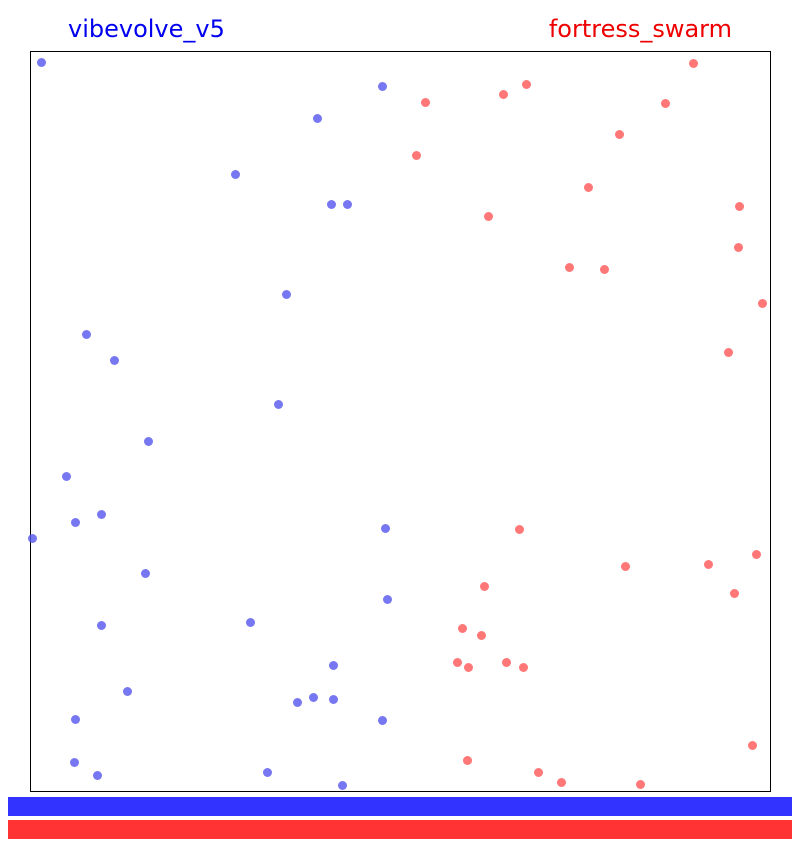 Image resolution: width=800 pixels, height=850 pixels. Describe the element at coordinates (400, 806) in the screenshot. I see `blue-health-bar` at that location.